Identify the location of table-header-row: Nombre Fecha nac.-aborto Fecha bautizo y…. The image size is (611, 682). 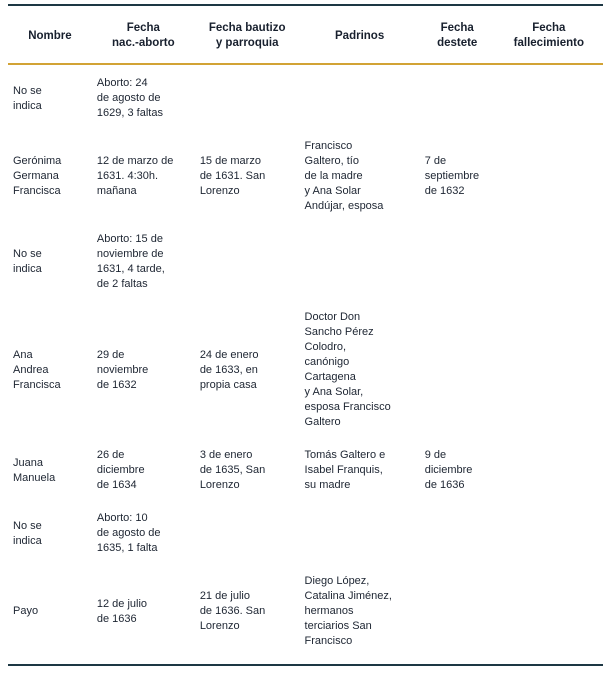
(305, 34).